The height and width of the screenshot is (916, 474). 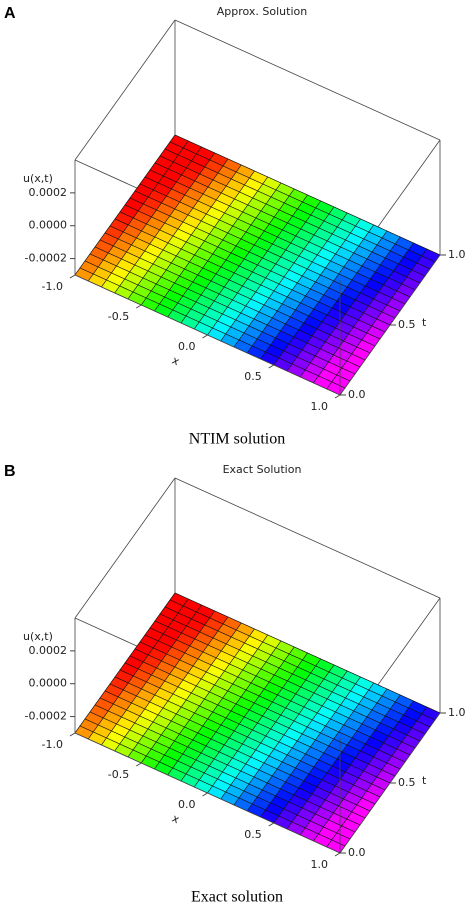 I want to click on caption: NTIM solution, so click(x=237, y=439).